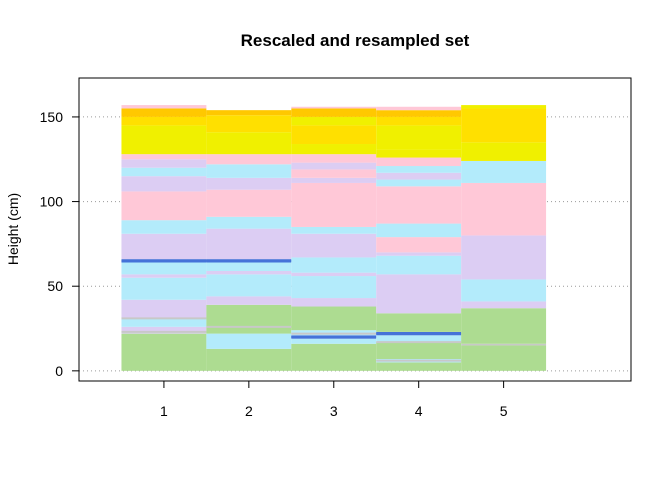  I want to click on y-tick-label: 150, so click(52, 117).